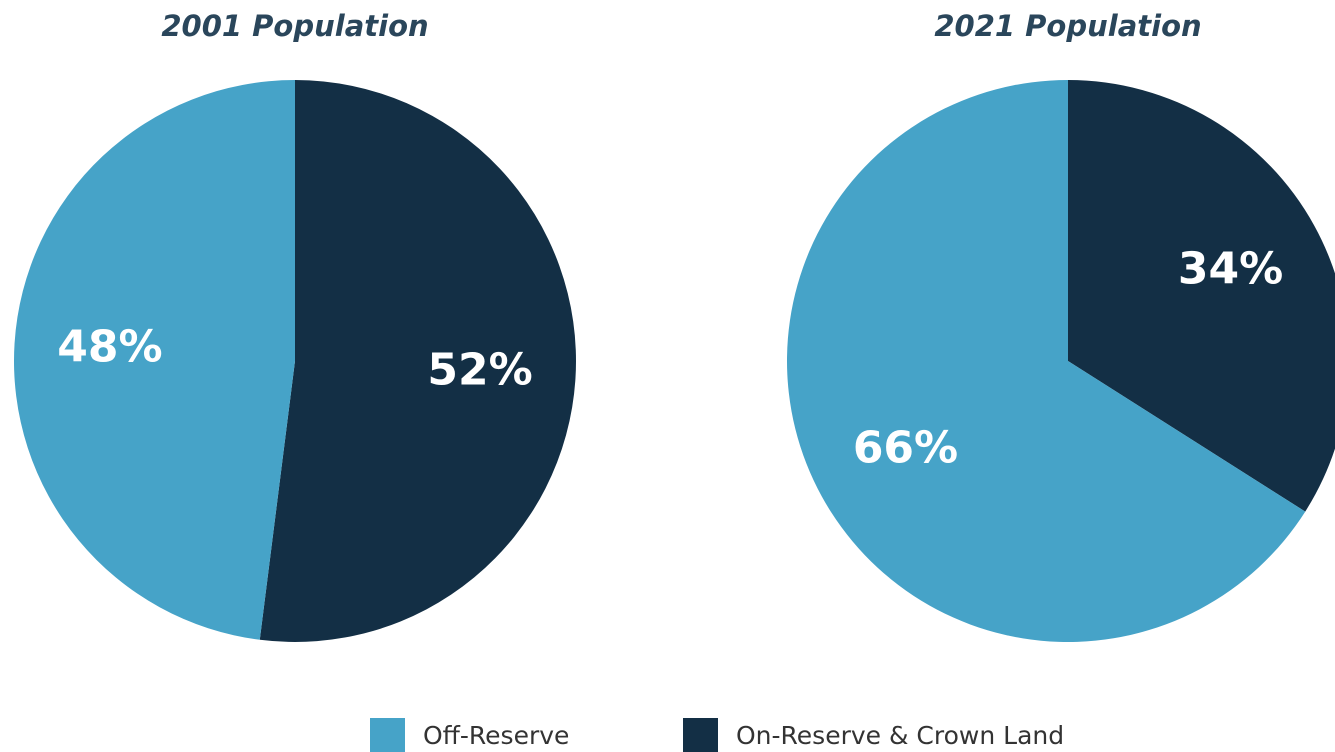  What do you see at coordinates (496, 735) in the screenshot?
I see `legend-label: Off-Reserve` at bounding box center [496, 735].